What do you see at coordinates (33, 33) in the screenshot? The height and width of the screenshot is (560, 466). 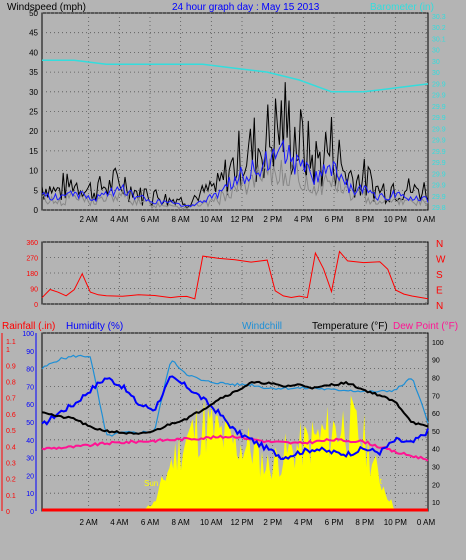 I see `wind-tick-label: 45` at bounding box center [33, 33].